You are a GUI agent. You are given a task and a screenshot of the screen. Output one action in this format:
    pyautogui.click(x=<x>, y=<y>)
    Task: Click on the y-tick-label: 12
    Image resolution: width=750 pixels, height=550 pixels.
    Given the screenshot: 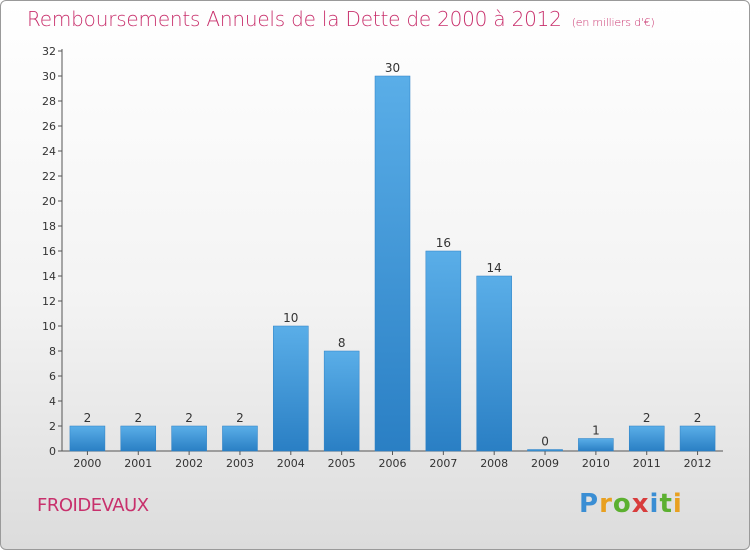 What is the action you would take?
    pyautogui.click(x=49, y=301)
    